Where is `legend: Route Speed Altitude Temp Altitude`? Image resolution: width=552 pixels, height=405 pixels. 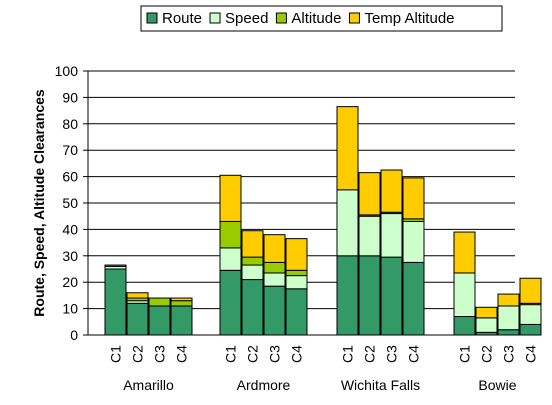
legend: Route Speed Altitude Temp Altitude is located at coordinates (321, 18).